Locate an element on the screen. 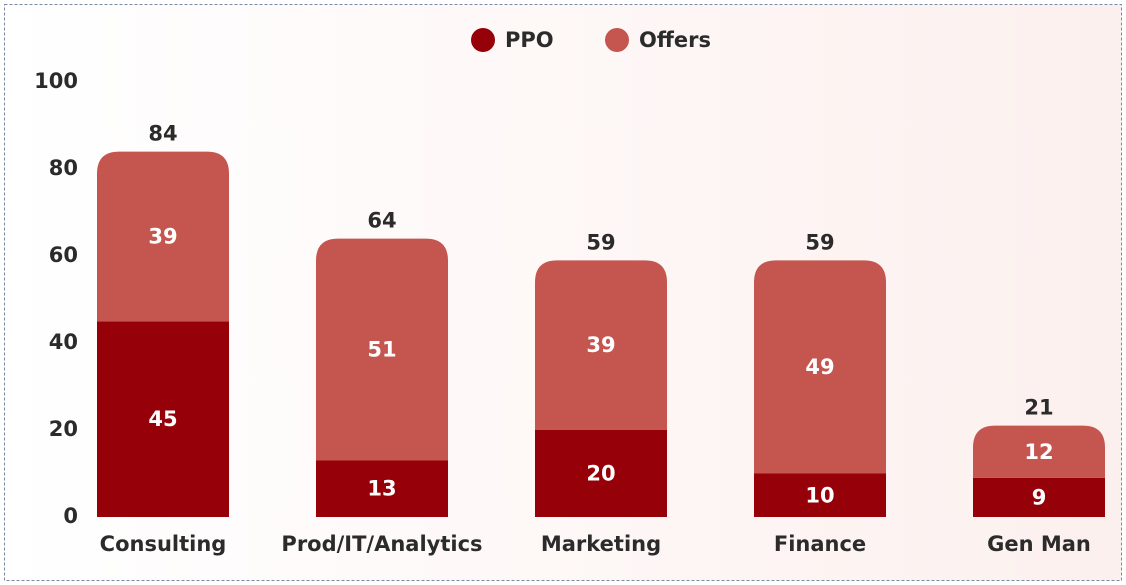  y-tick-label: 40 is located at coordinates (63, 342).